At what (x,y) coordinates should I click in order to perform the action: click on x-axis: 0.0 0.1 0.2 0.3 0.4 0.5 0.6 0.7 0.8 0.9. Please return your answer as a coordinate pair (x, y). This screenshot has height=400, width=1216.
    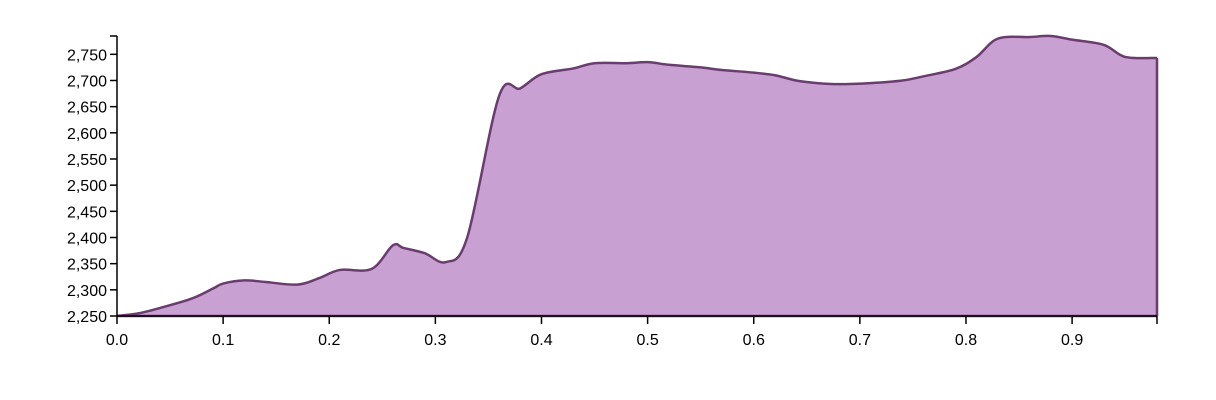
    Looking at the image, I should click on (632, 332).